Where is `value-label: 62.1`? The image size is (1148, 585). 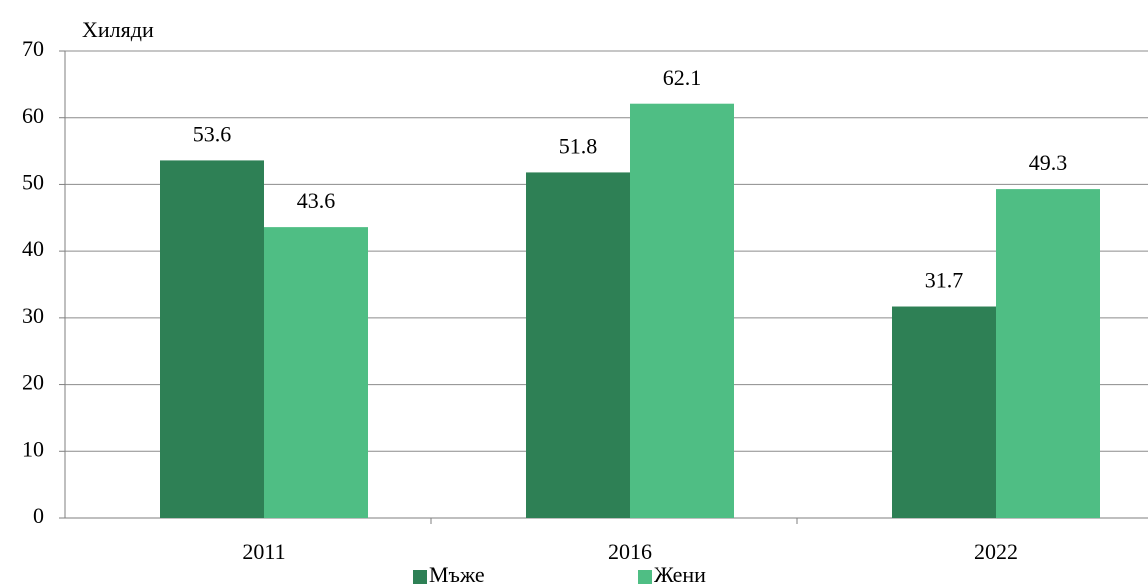 value-label: 62.1 is located at coordinates (682, 77).